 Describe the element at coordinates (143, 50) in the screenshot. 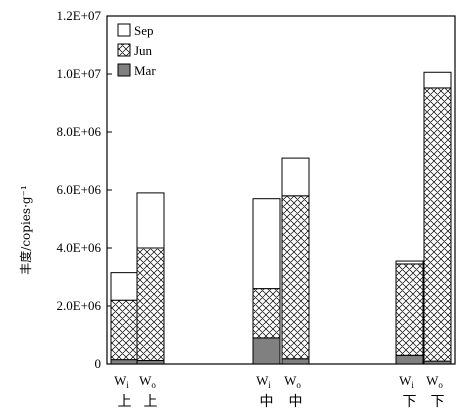

I see `legend-label-jun: Jun` at that location.